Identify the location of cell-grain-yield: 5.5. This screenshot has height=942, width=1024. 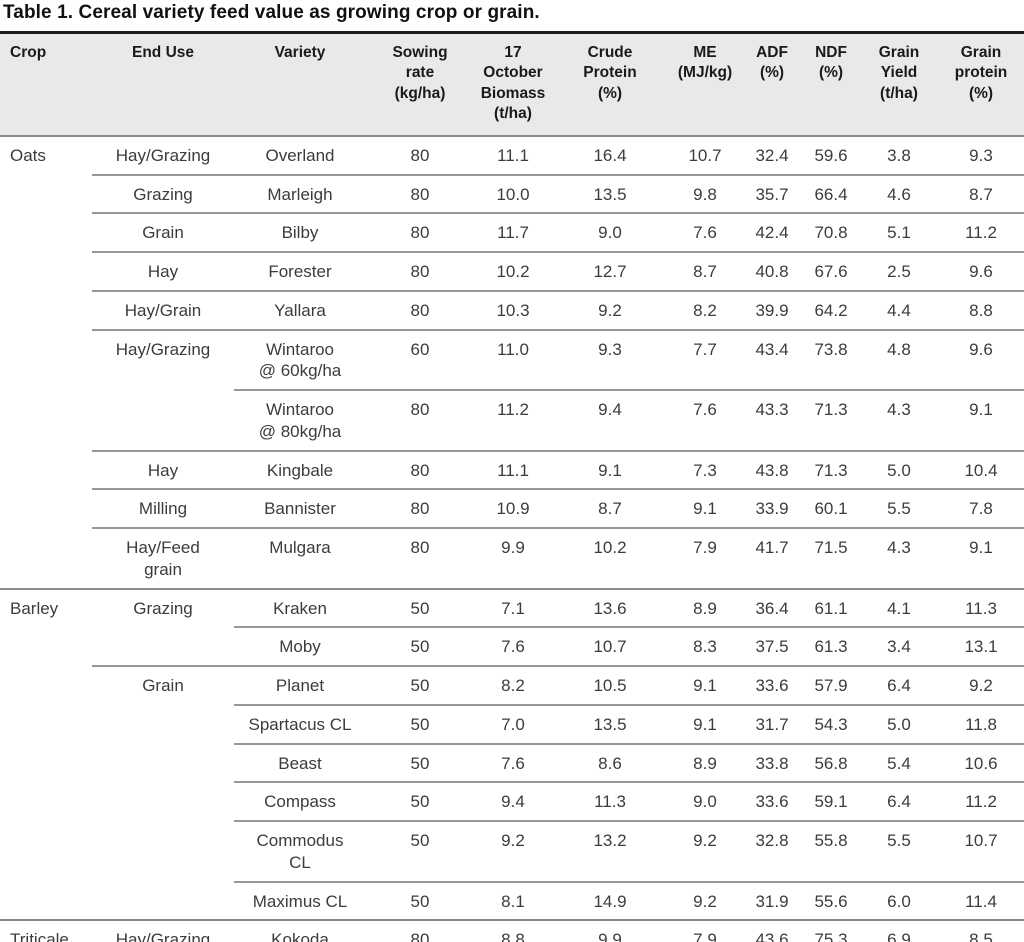
(899, 851).